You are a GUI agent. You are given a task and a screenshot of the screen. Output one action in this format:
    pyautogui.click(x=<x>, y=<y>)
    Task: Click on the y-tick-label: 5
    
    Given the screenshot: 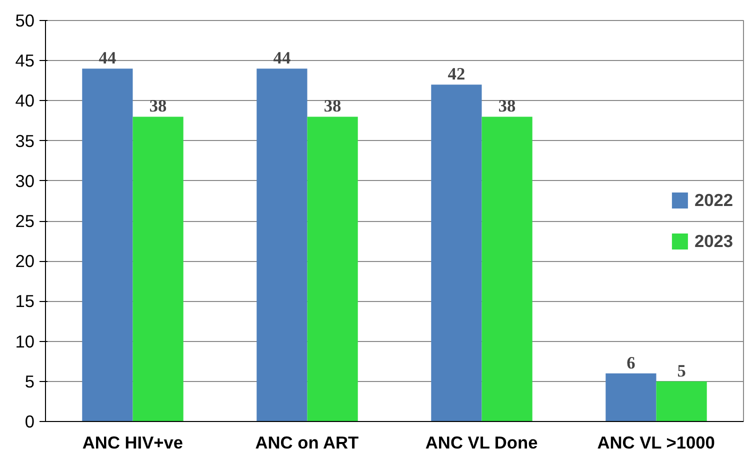 What is the action you would take?
    pyautogui.click(x=29, y=381)
    